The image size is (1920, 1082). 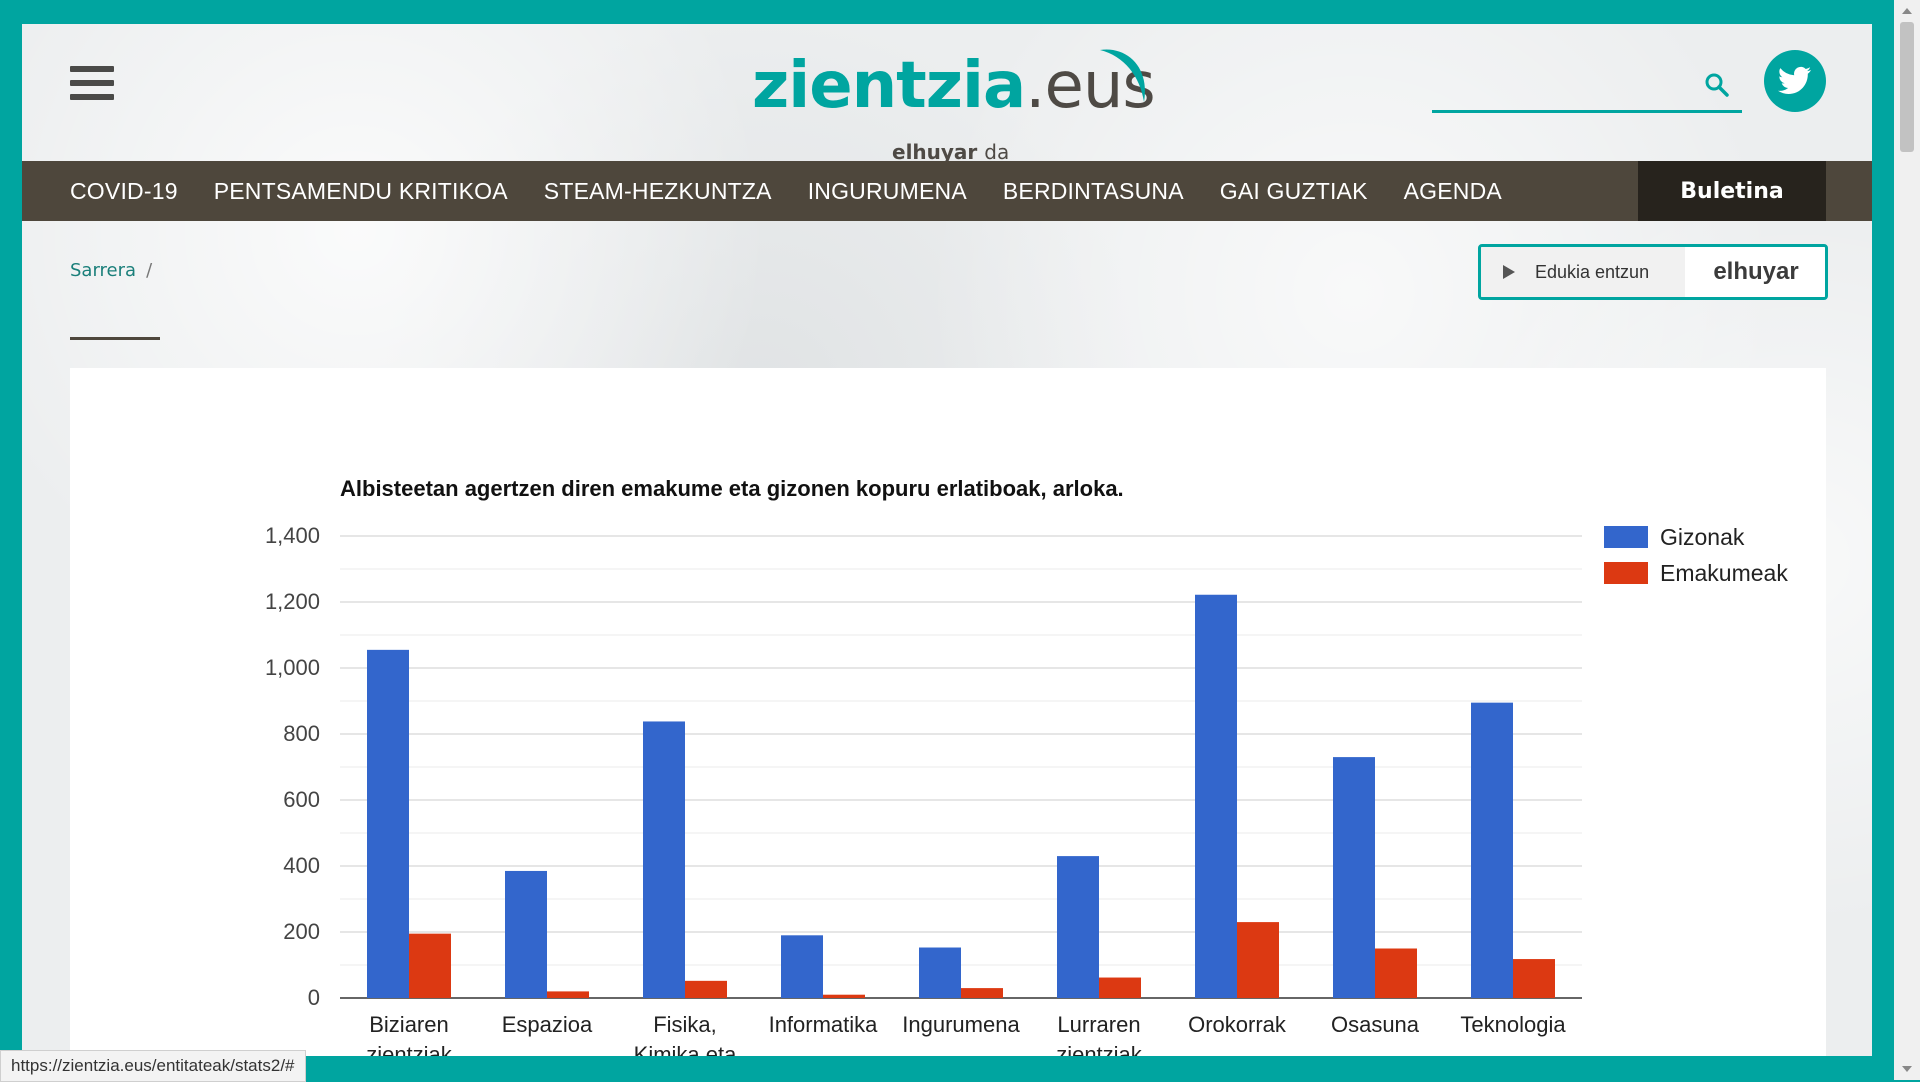 I want to click on legend-label: Emakumeak, so click(x=1724, y=573).